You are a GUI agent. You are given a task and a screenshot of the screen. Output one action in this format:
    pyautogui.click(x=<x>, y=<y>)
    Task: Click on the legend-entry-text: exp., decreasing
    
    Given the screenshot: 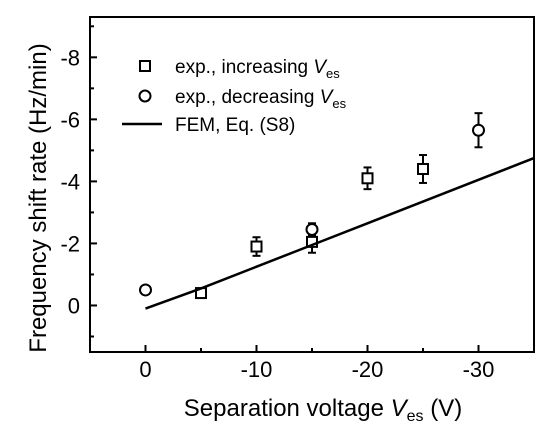 What is the action you would take?
    pyautogui.click(x=247, y=97)
    